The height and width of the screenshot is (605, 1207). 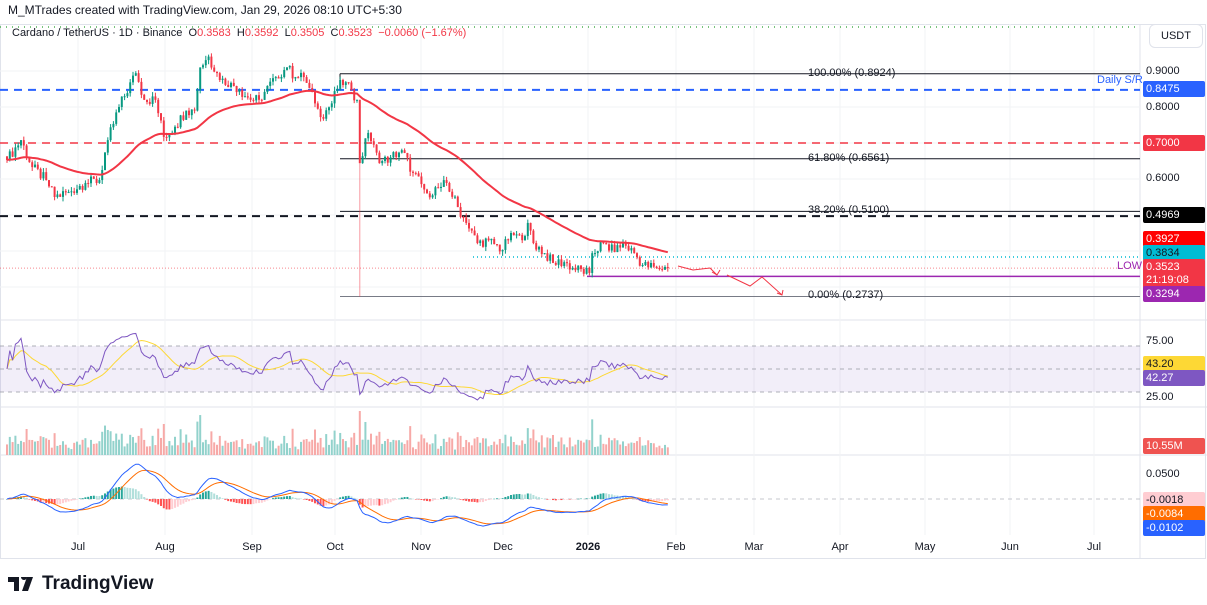 What do you see at coordinates (78, 547) in the screenshot?
I see `time-label: Jul` at bounding box center [78, 547].